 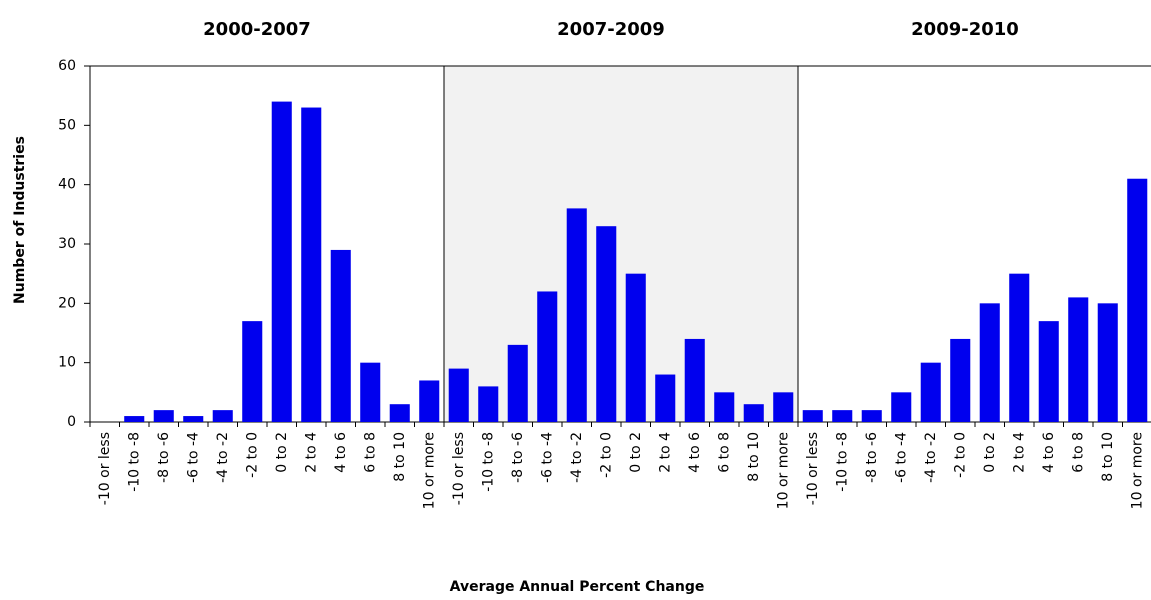 What do you see at coordinates (67, 363) in the screenshot?
I see `y-tick-label: 10` at bounding box center [67, 363].